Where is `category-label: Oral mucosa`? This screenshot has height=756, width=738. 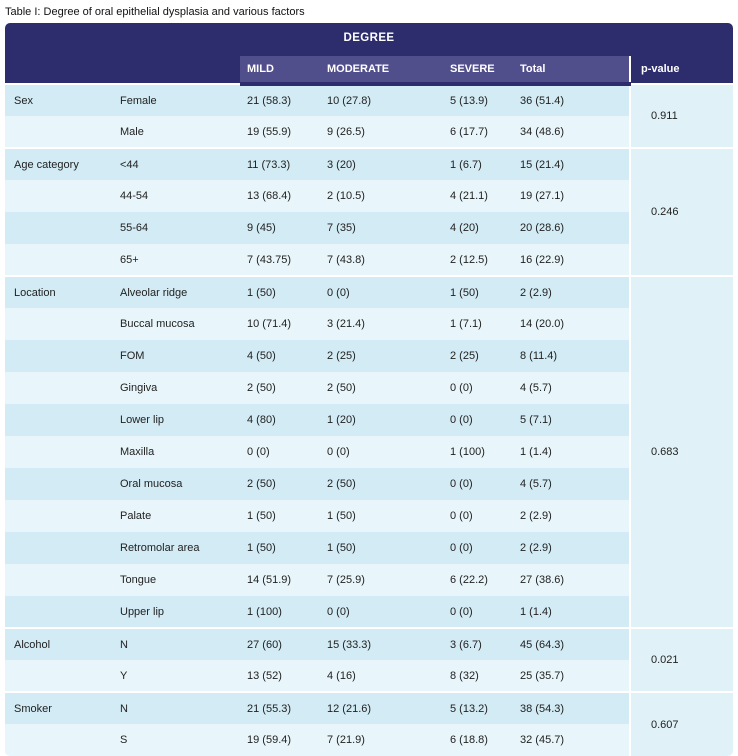 category-label: Oral mucosa is located at coordinates (176, 484).